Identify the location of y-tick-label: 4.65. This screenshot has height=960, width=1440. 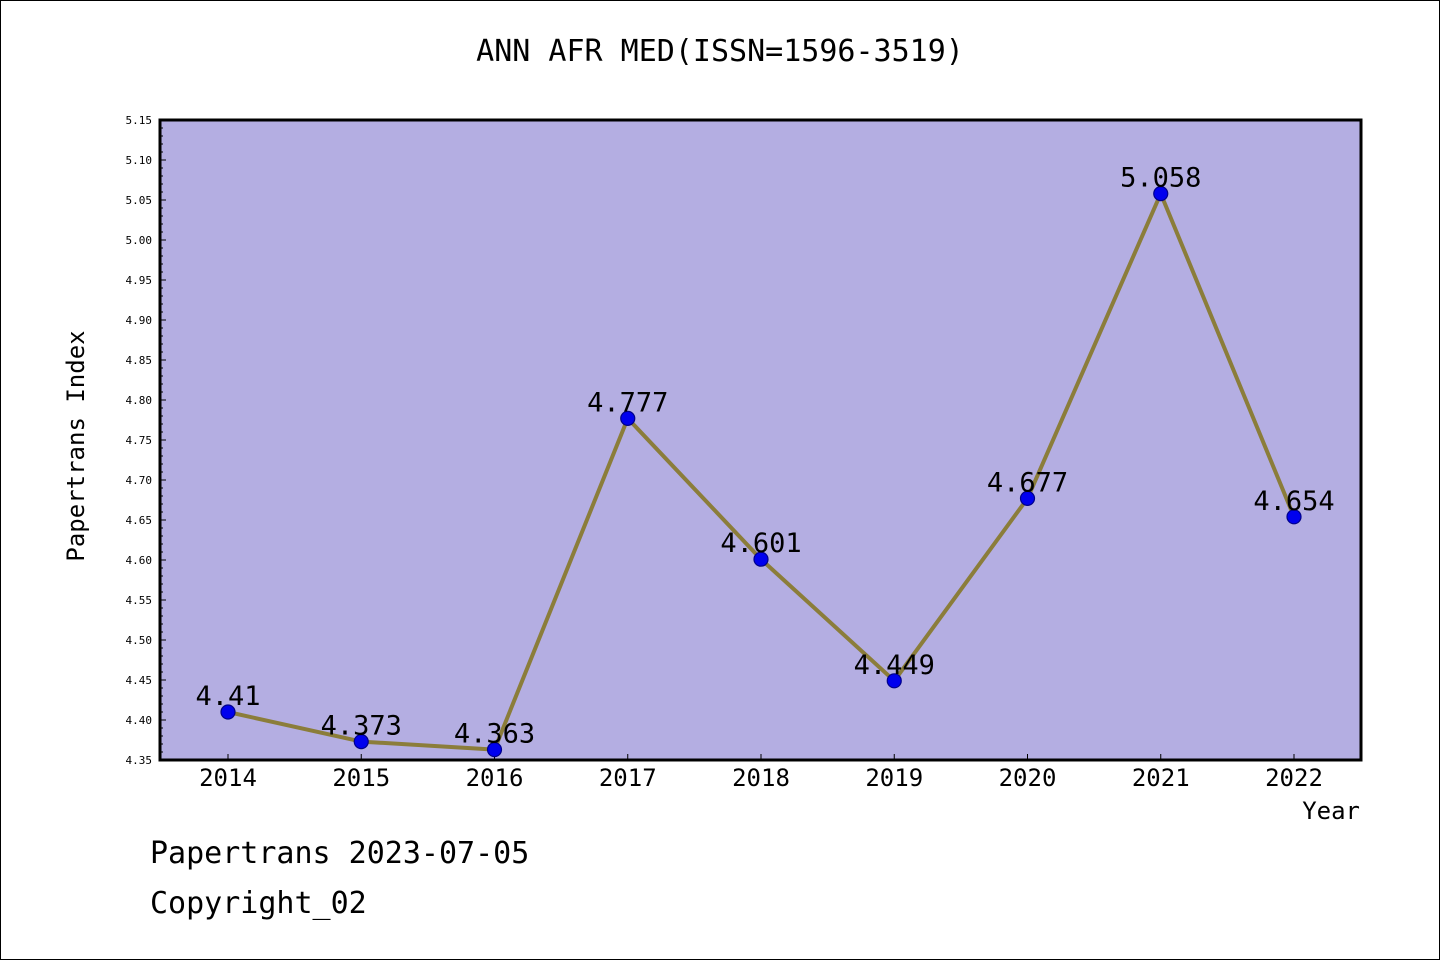
(139, 520).